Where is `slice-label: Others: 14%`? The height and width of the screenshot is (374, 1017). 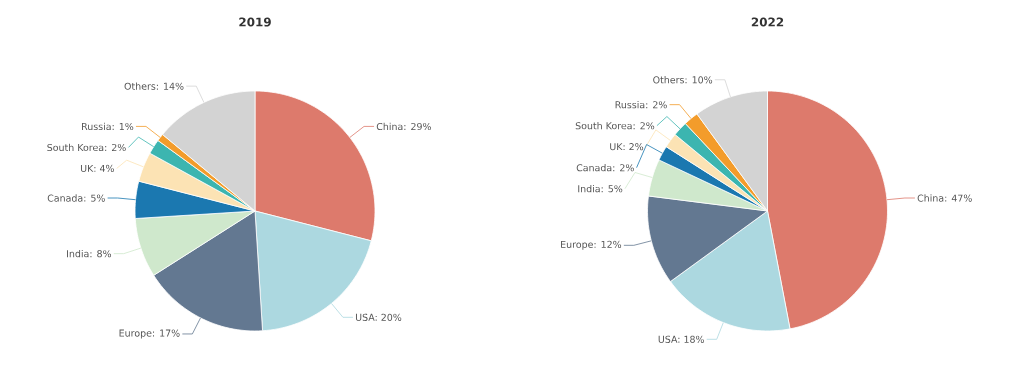
slice-label: Others: 14% is located at coordinates (154, 86).